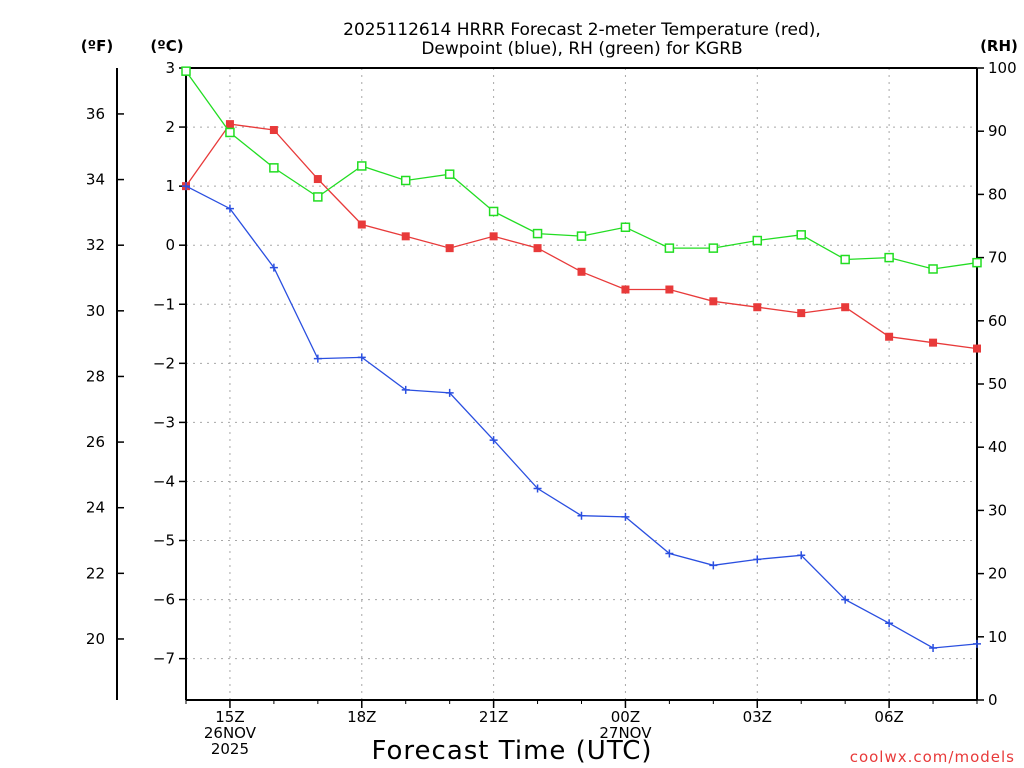 This screenshot has width=1024, height=768. What do you see at coordinates (625, 717) in the screenshot?
I see `time-tick-label: 00Z` at bounding box center [625, 717].